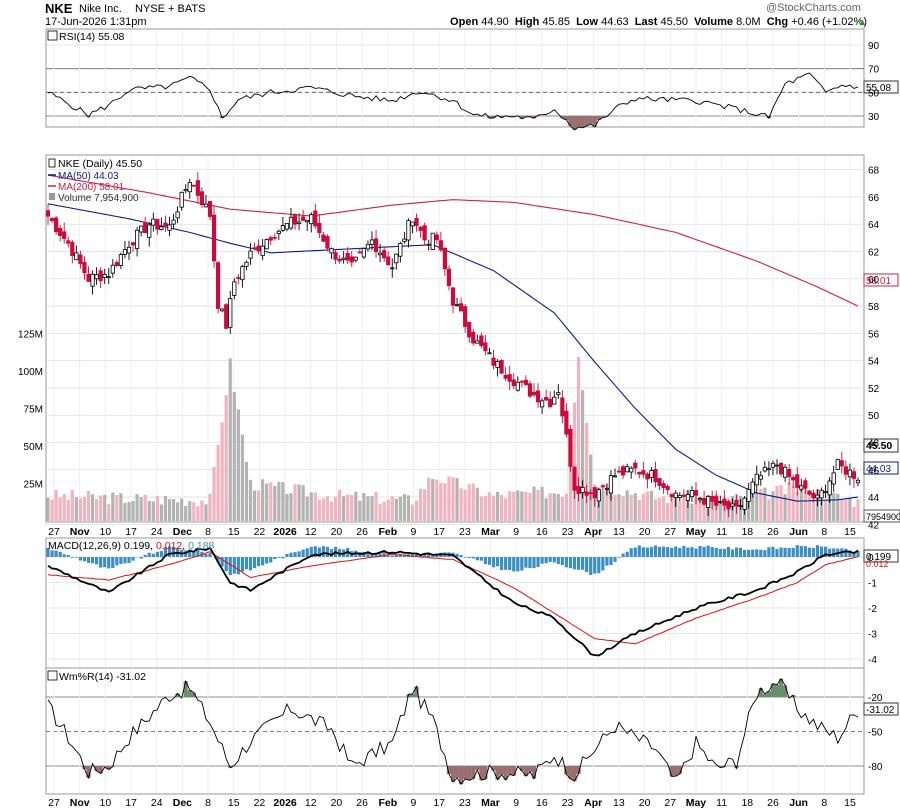  I want to click on legend-price: NKE (Daily) 45.50, so click(100, 164).